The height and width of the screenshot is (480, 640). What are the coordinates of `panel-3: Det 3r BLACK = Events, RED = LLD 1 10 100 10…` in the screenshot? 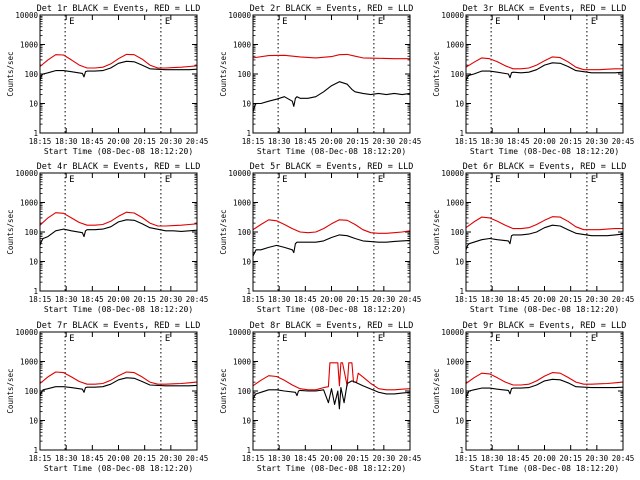 It's located at (533, 80).